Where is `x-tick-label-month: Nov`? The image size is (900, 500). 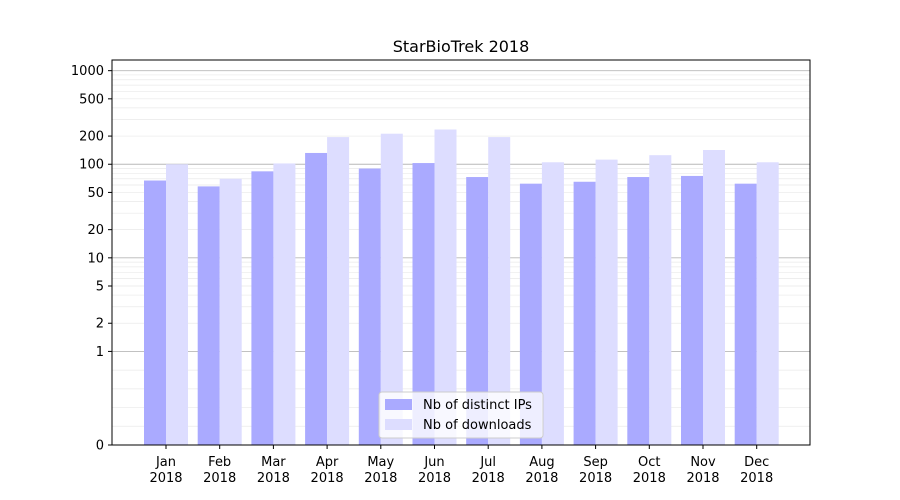
x-tick-label-month: Nov is located at coordinates (703, 462).